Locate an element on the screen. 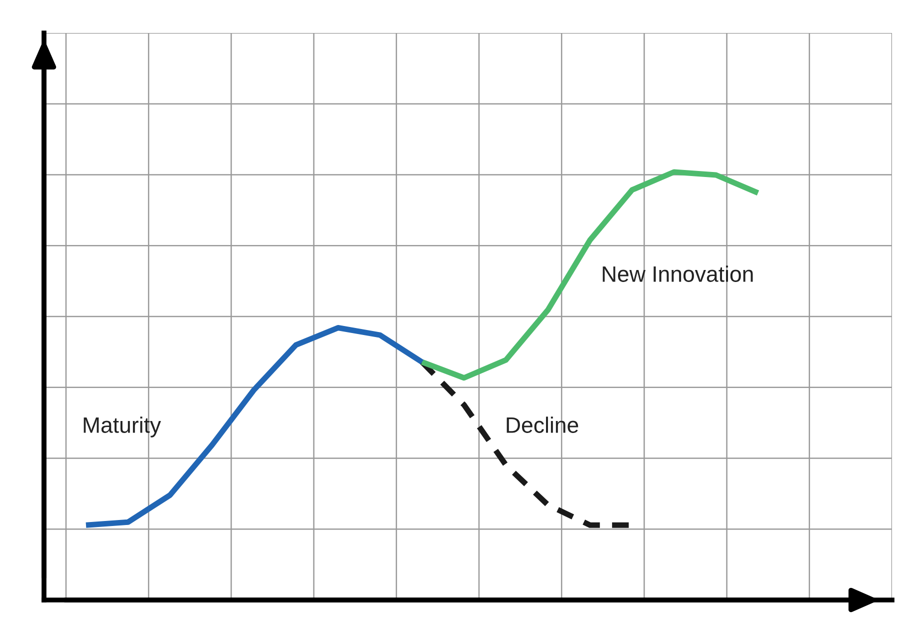  series-label: New Innovation is located at coordinates (677, 274).